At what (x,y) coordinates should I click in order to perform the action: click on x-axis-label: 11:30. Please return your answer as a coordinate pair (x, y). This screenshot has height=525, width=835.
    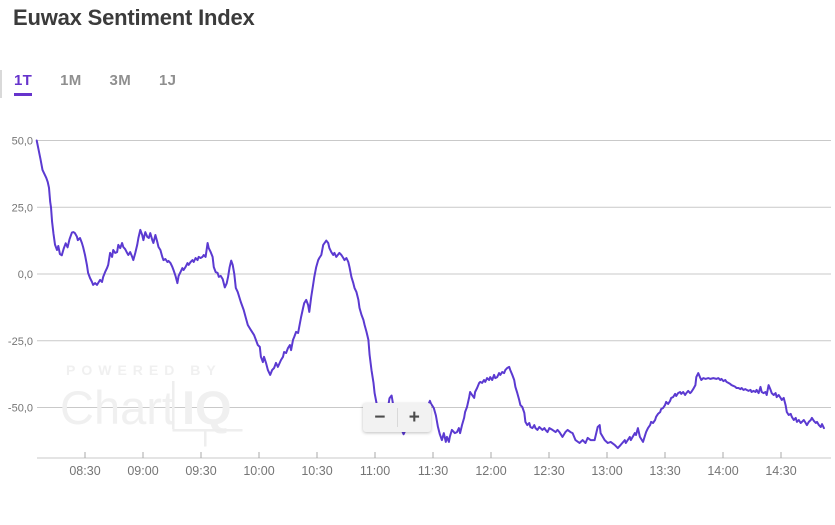
    Looking at the image, I should click on (433, 471).